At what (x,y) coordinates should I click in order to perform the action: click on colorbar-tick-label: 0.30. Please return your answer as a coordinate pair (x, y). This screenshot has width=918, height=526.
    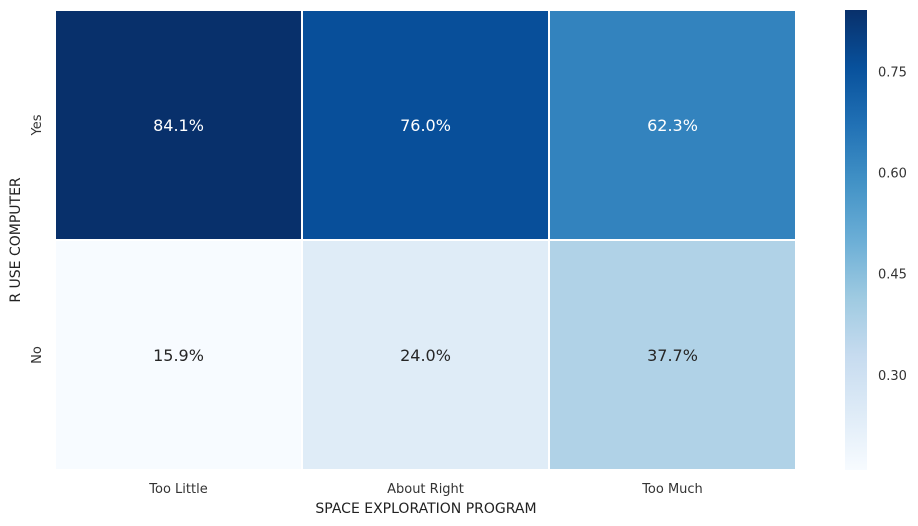
    Looking at the image, I should click on (892, 376).